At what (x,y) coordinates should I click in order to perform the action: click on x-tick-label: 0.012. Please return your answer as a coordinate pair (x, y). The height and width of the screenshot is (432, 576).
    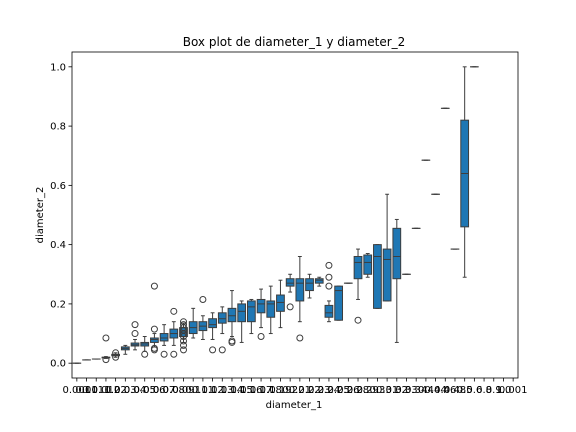
    Looking at the image, I should click on (106, 390).